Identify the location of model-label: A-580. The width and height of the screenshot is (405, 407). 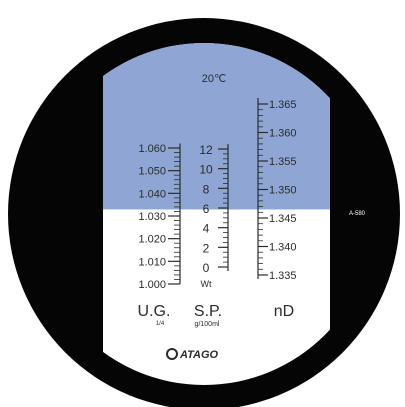
(357, 214).